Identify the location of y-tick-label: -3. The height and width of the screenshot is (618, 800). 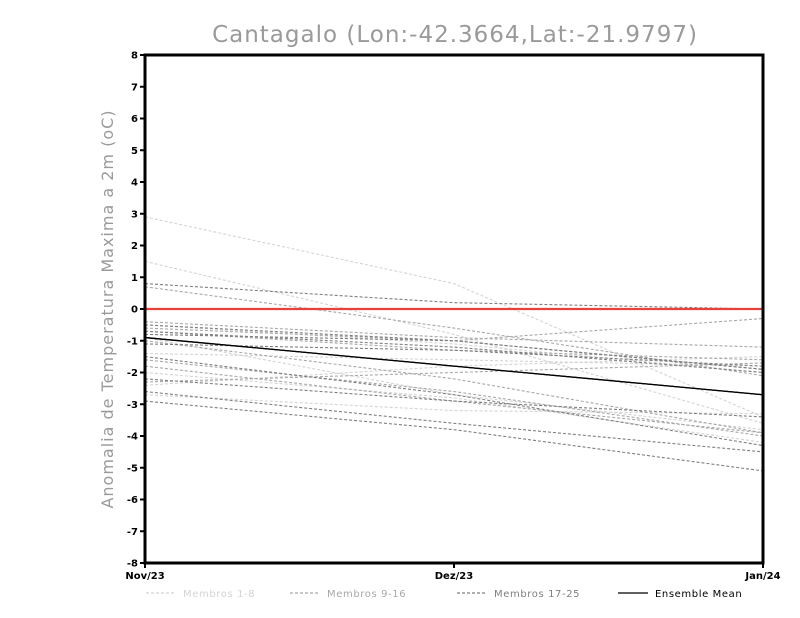
(132, 405).